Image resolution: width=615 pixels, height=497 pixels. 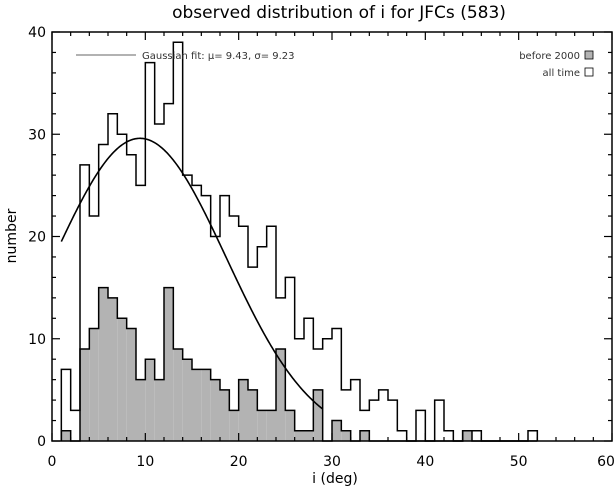 What do you see at coordinates (37, 33) in the screenshot?
I see `y-tick-label: 40` at bounding box center [37, 33].